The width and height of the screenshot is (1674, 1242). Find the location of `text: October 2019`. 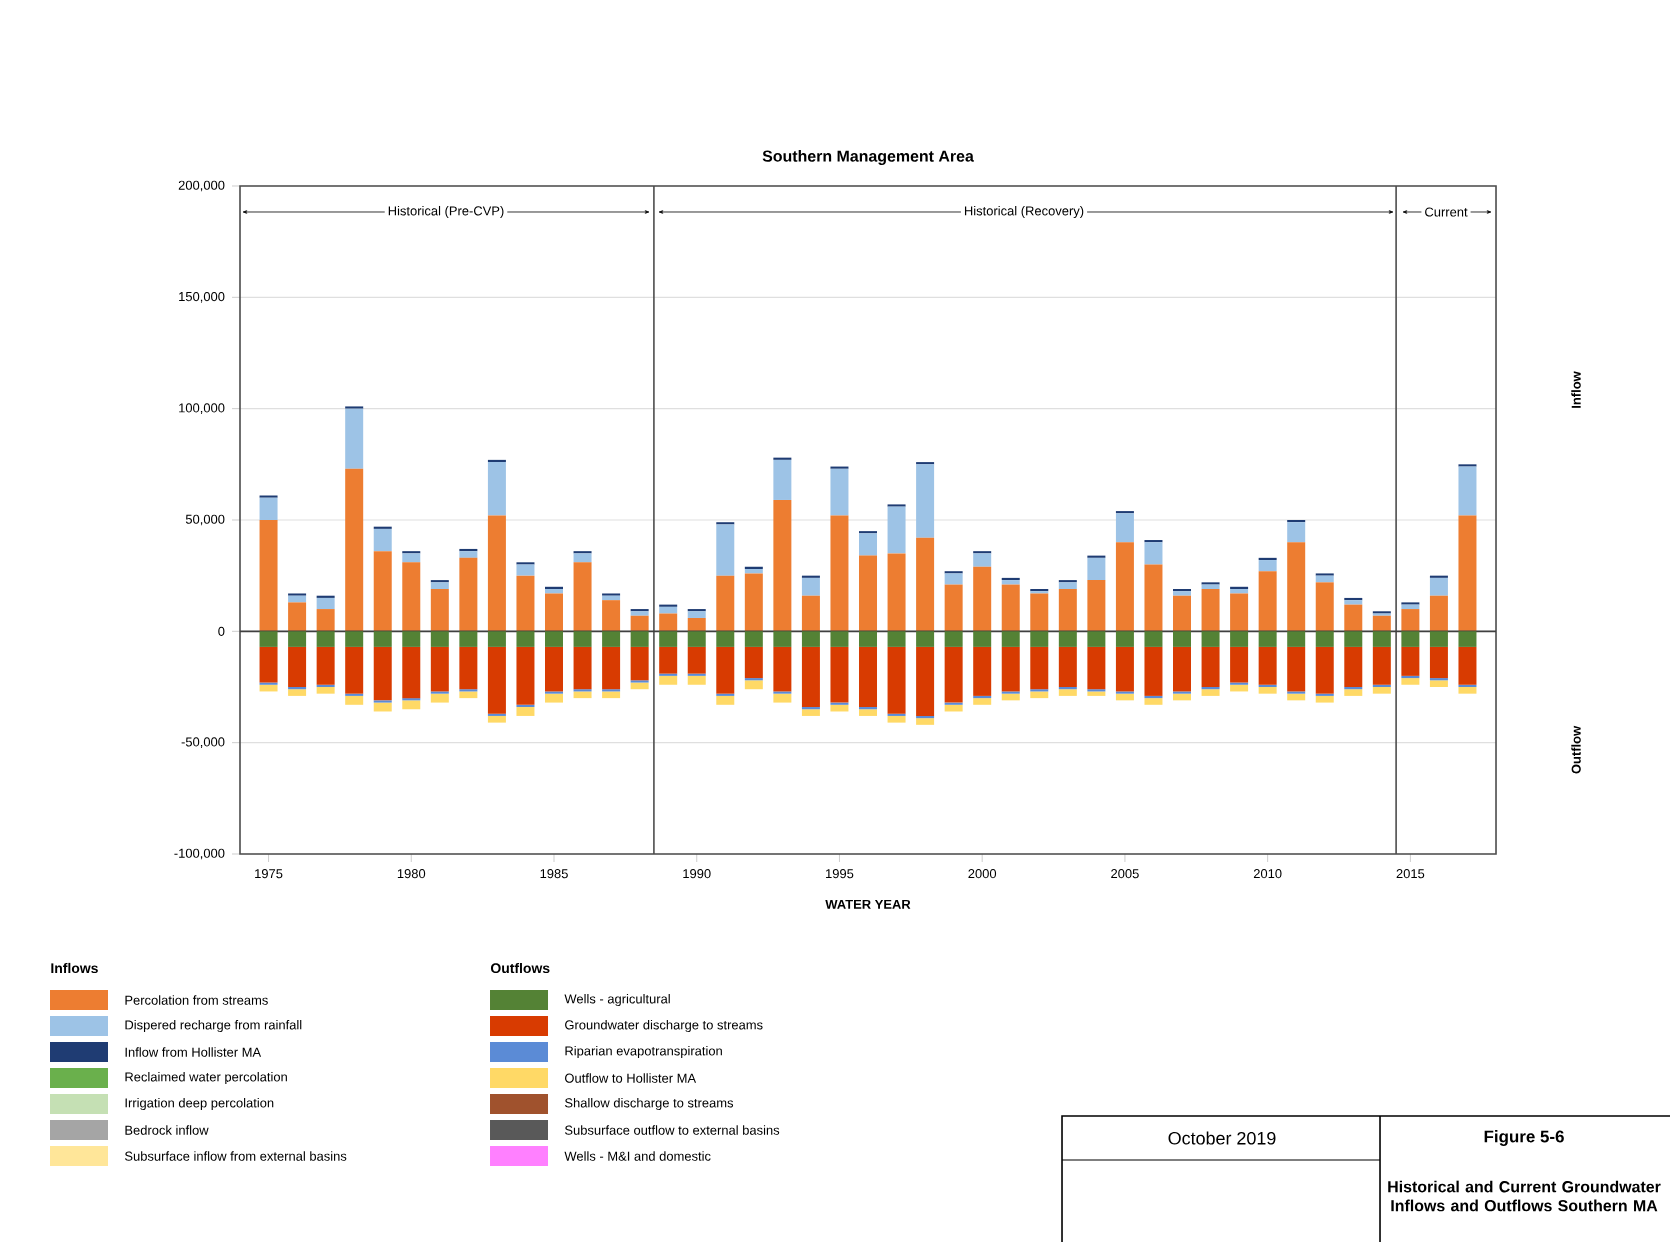

text: October 2019 is located at coordinates (1222, 1138).